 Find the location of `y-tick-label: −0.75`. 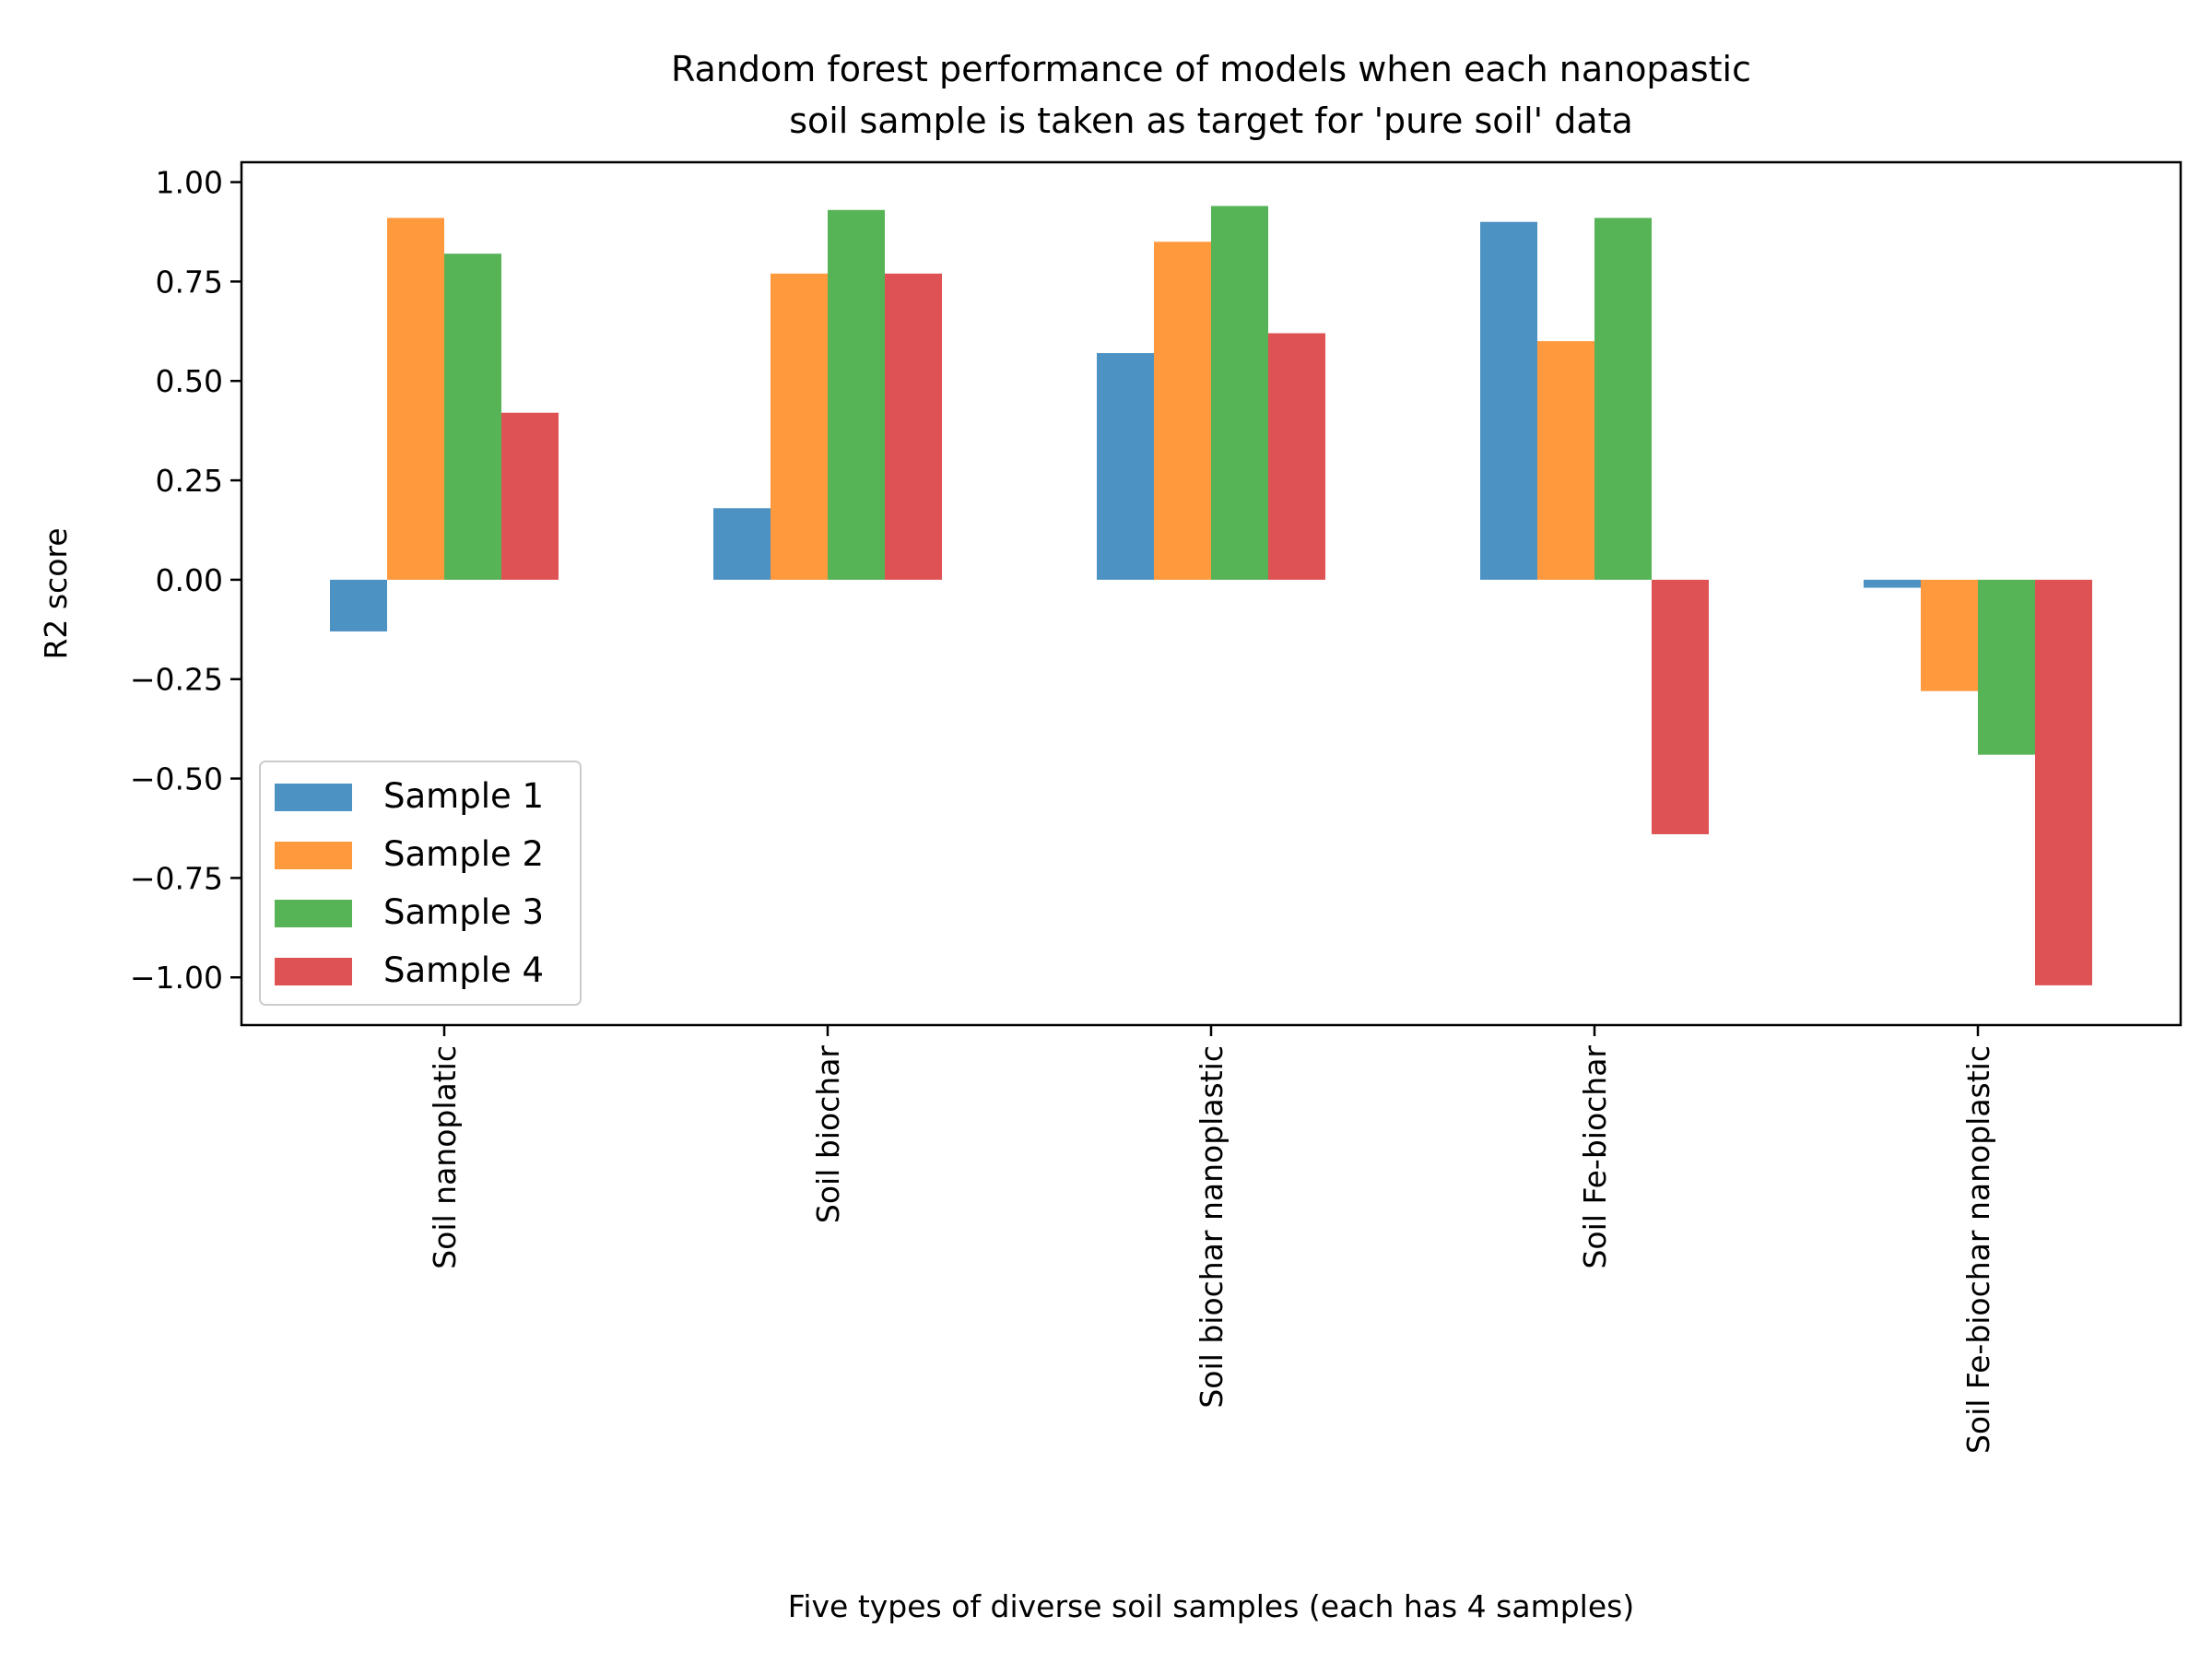

y-tick-label: −0.75 is located at coordinates (176, 878).